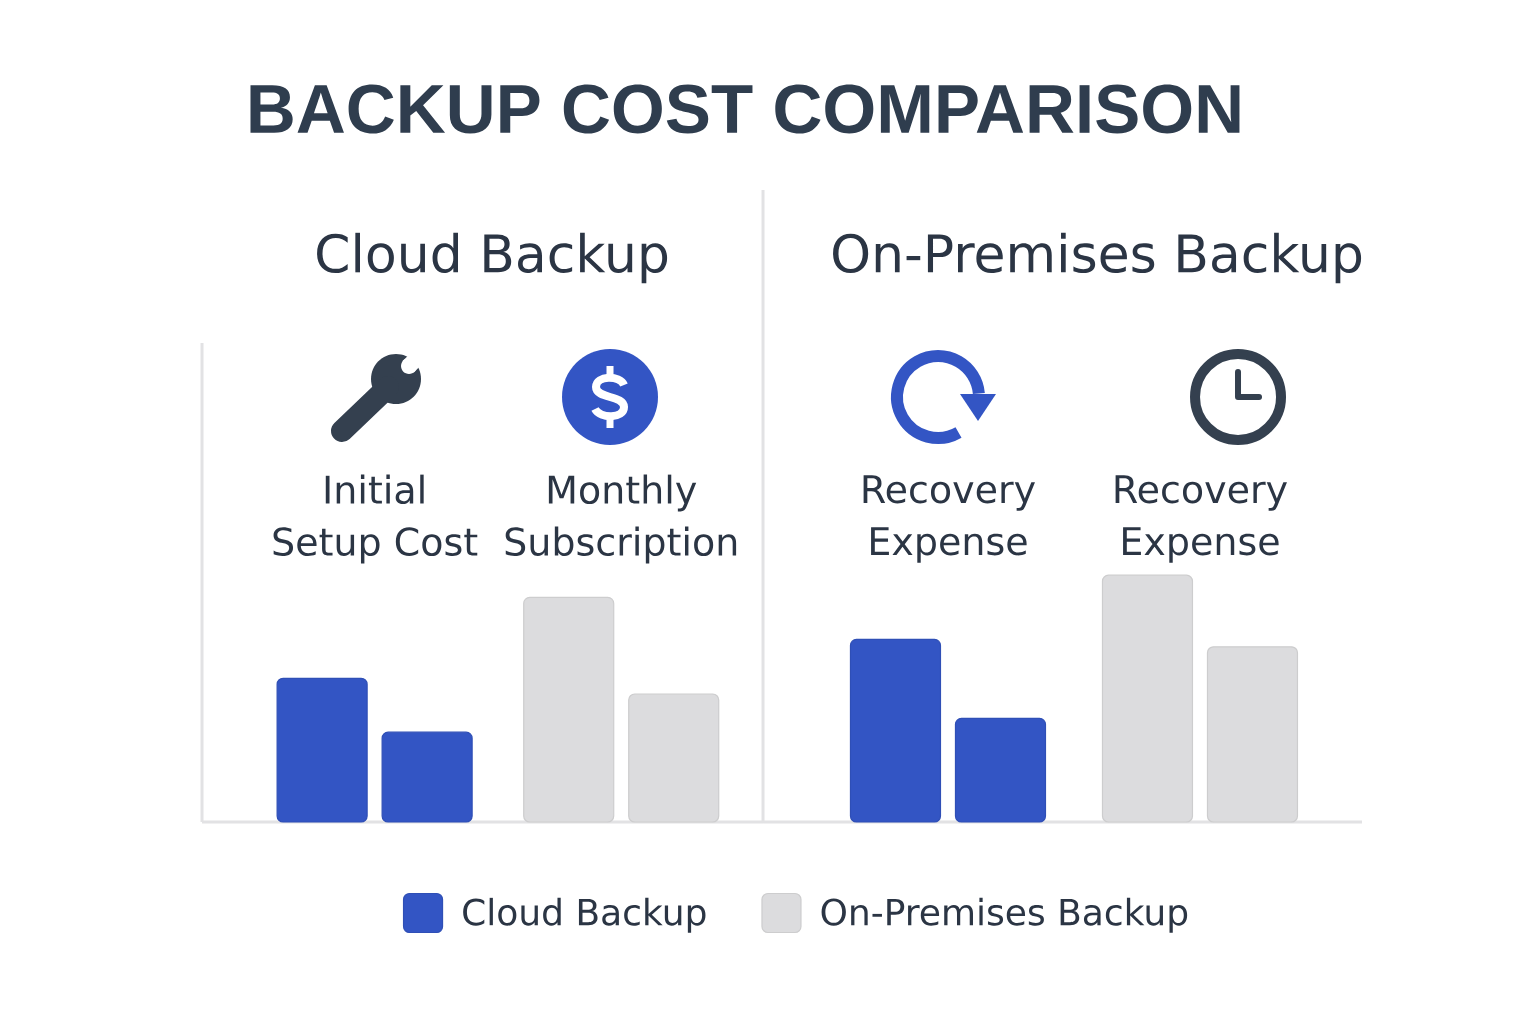 The height and width of the screenshot is (1024, 1536). I want to click on chart-subtitle: On-Premises Backup, so click(1097, 258).